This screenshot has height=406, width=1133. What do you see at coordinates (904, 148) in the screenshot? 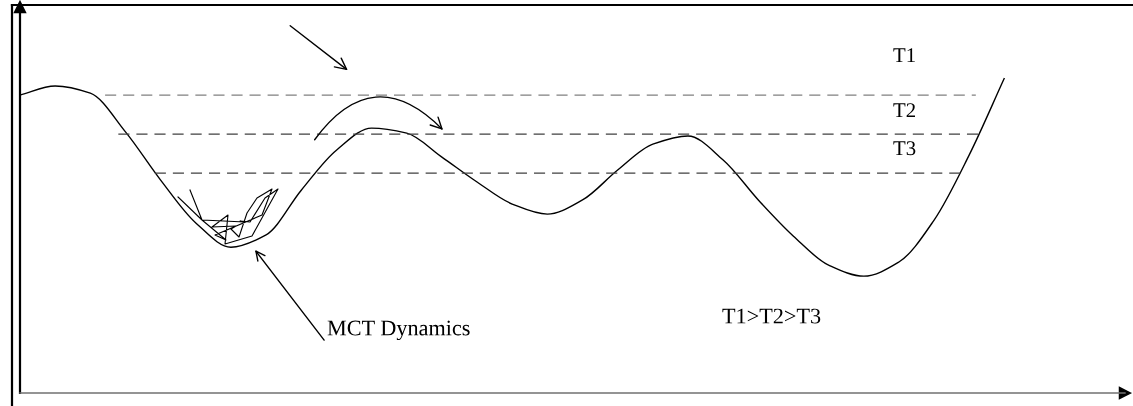
I see `ref-line-label: T3` at bounding box center [904, 148].